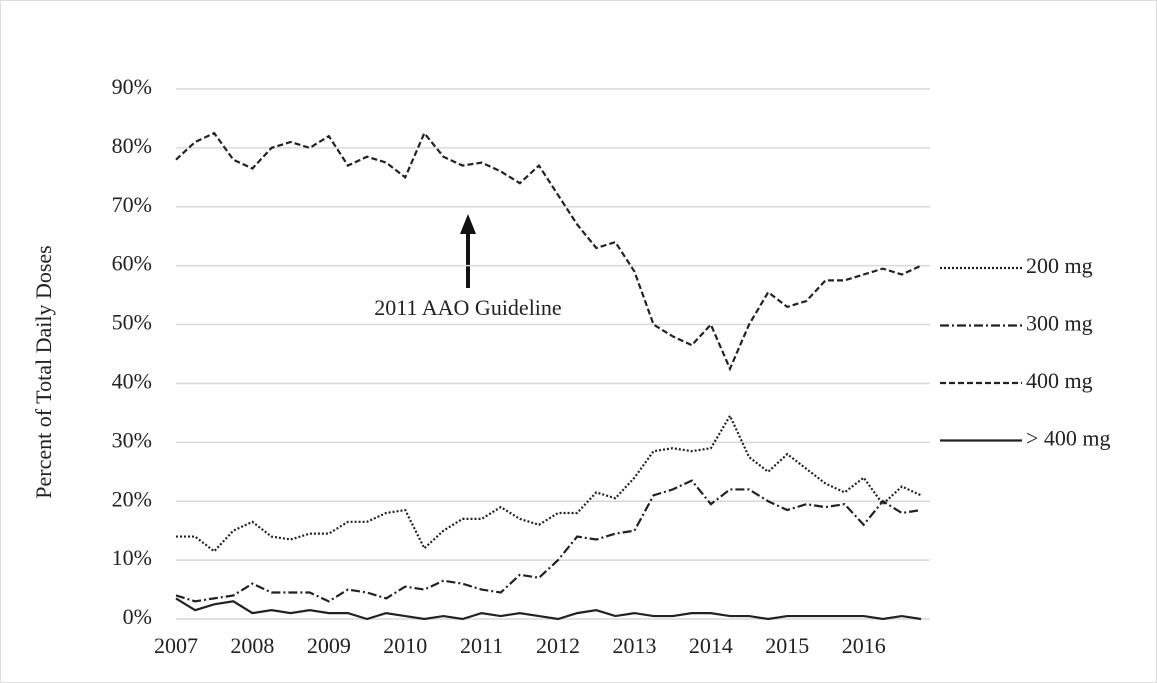  Describe the element at coordinates (132, 439) in the screenshot. I see `y-tick-label: 30%` at that location.